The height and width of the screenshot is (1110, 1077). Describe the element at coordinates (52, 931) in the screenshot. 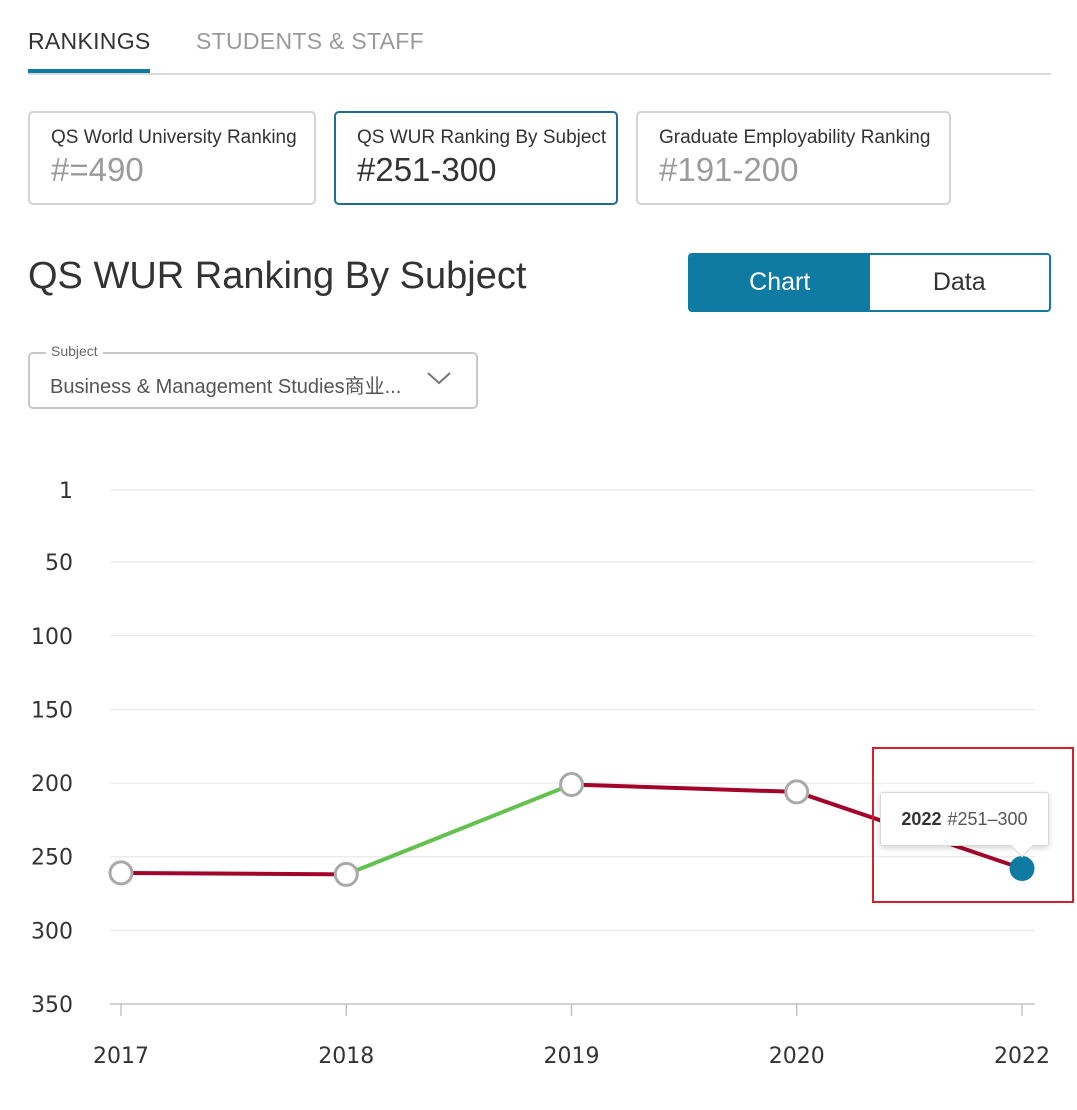

I see `y-tick-label: 300` at that location.